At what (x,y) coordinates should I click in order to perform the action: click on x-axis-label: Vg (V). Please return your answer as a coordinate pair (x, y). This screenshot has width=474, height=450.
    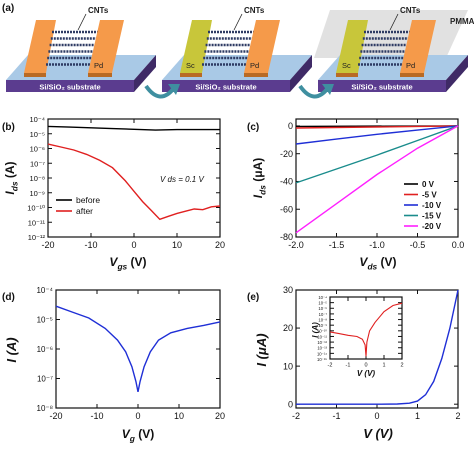
    Looking at the image, I should click on (138, 435).